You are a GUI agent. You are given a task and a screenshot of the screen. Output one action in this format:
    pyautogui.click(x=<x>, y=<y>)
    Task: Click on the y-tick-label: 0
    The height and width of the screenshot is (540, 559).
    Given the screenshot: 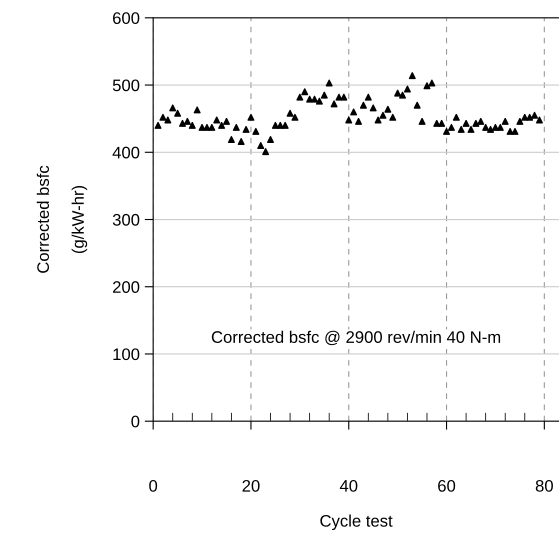 What is the action you would take?
    pyautogui.click(x=135, y=422)
    